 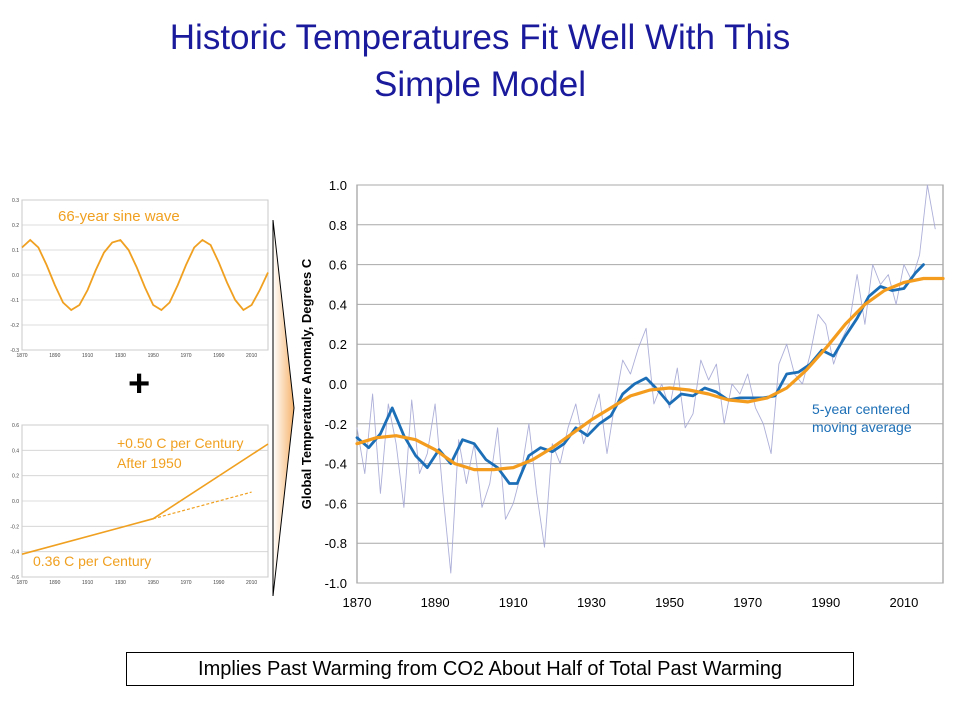 What do you see at coordinates (861, 409) in the screenshot?
I see `moving-average-label-line1: 5-year centered` at bounding box center [861, 409].